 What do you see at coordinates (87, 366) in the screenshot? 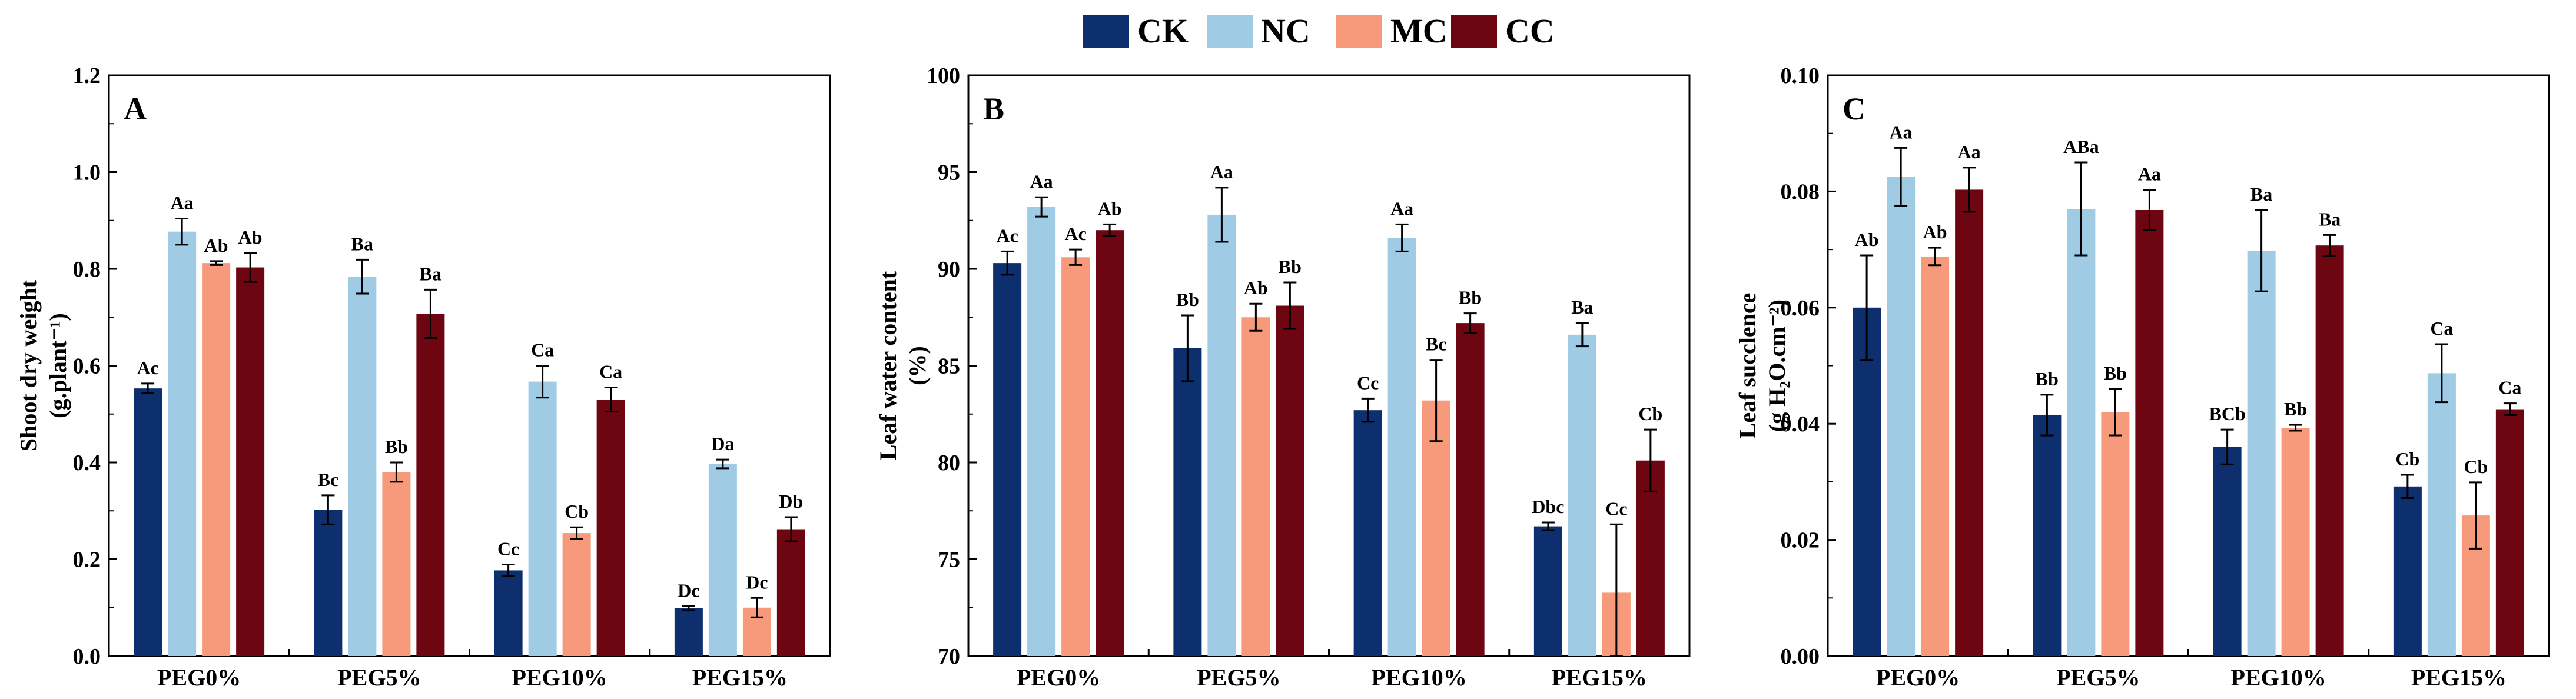
I see `chart0-ytick-label: 0.6` at bounding box center [87, 366].